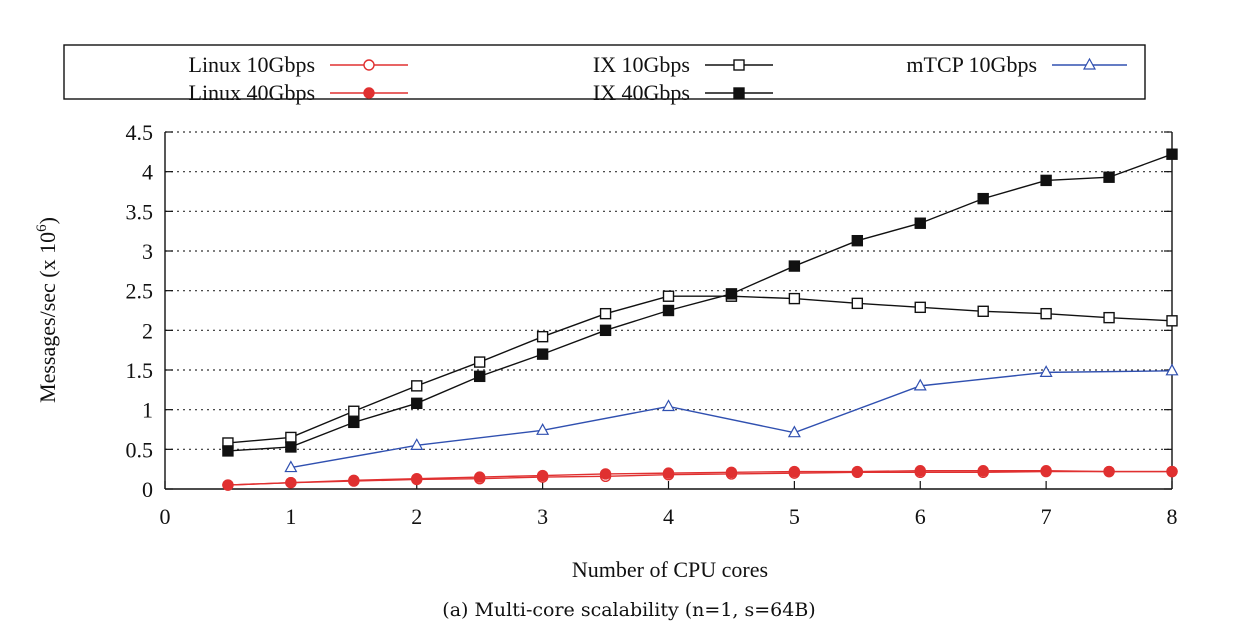 Image resolution: width=1258 pixels, height=644 pixels. Describe the element at coordinates (42, 228) in the screenshot. I see `y-axis-title-superscript: 6` at that location.